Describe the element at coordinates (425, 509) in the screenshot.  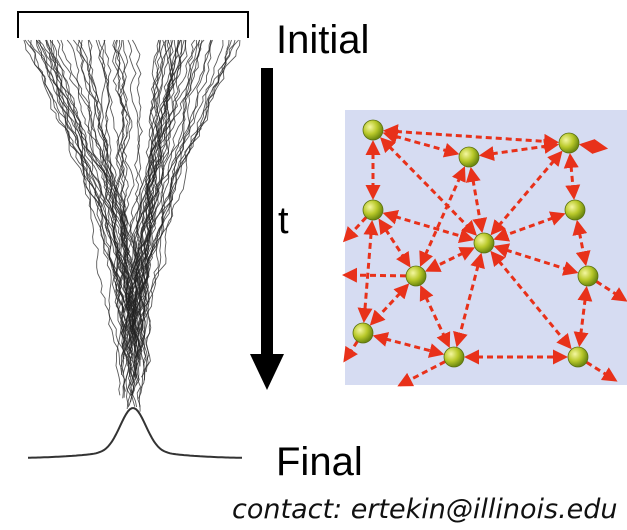
I see `contact-label: contact: ertekin@illinois.edu` at that location.